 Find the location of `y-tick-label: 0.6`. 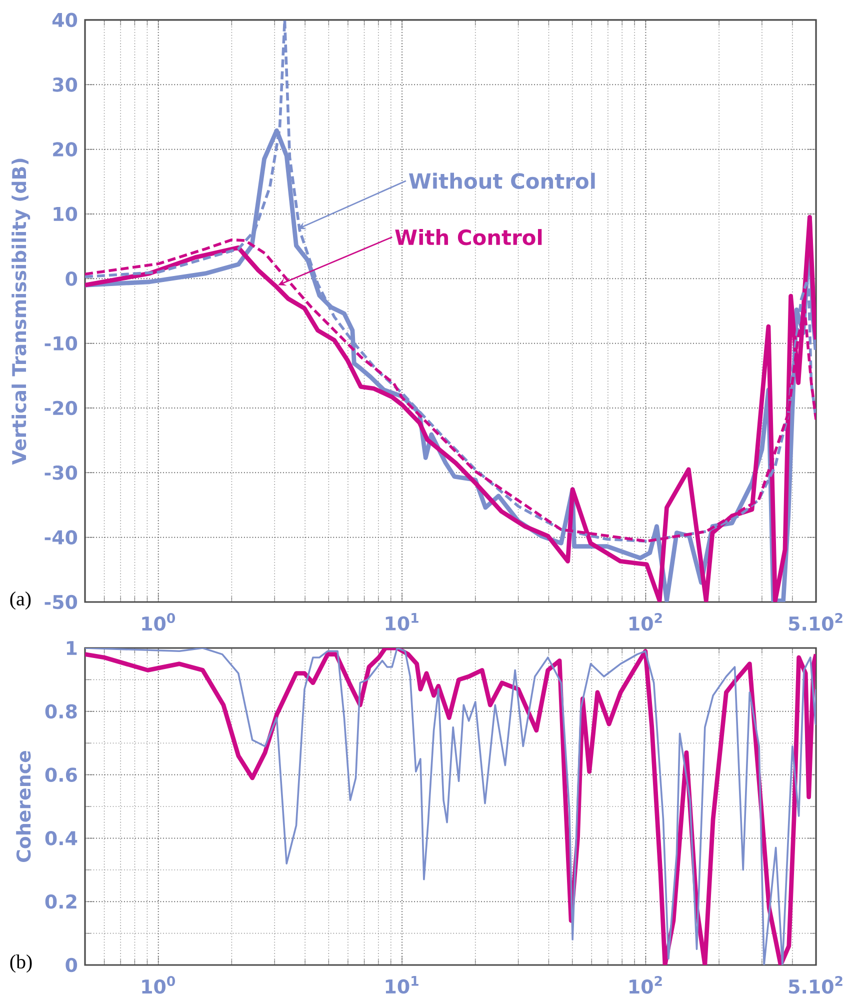

y-tick-label: 0.6 is located at coordinates (61, 775).